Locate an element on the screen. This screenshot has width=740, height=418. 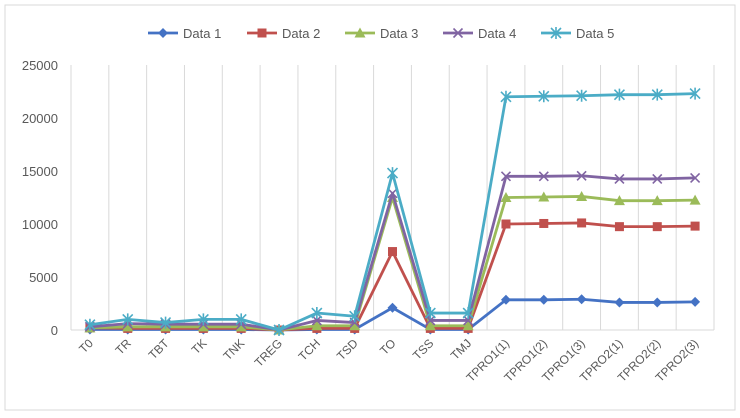
legend: Data 1 Data 2 Data 3 Data 4 Data 5 is located at coordinates (381, 33).